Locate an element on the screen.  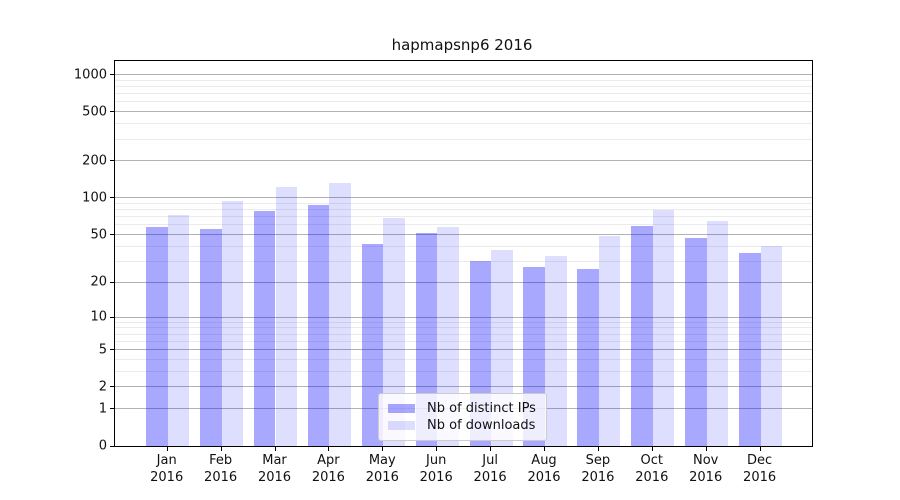
x-tick-label-oct: Oct 2016 is located at coordinates (652, 469).